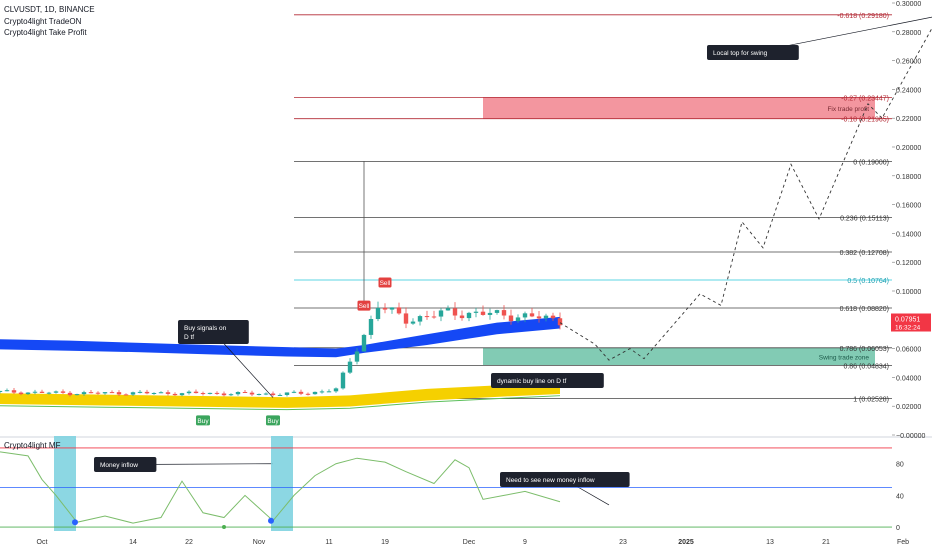 The image size is (932, 550). What do you see at coordinates (49, 9) in the screenshot?
I see `symbol-title: CLVUSDT, 1D, BINANCE` at bounding box center [49, 9].